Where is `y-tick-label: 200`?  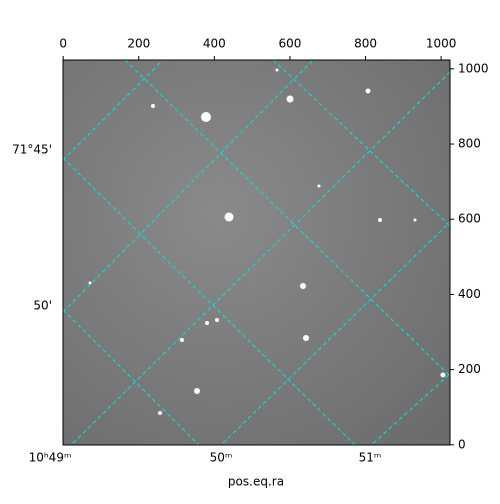
y-tick-label: 200 is located at coordinates (469, 369).